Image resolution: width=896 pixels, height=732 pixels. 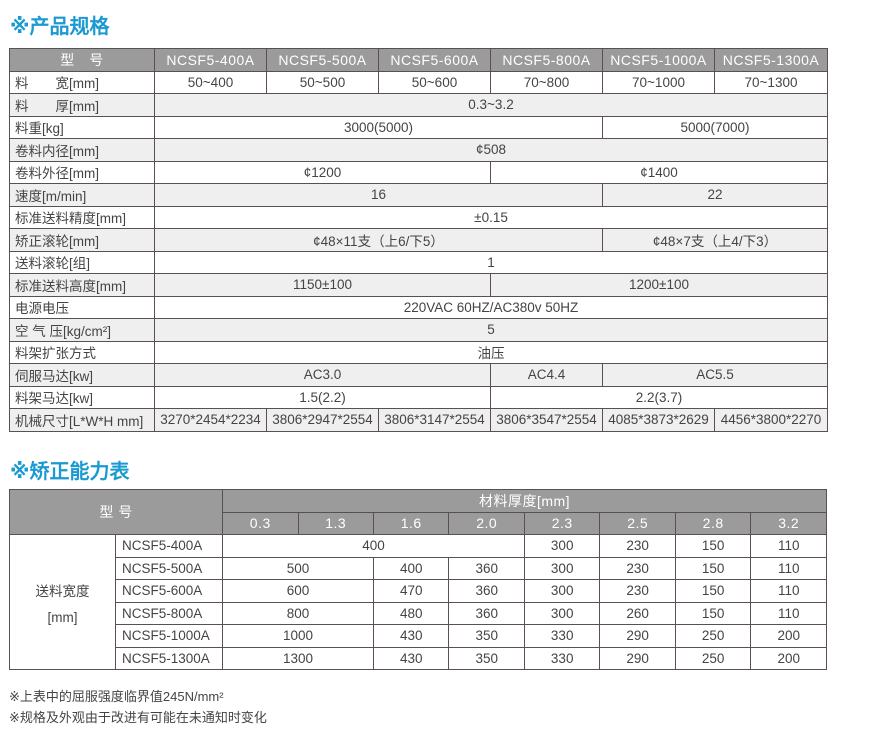 What do you see at coordinates (82, 60) in the screenshot?
I see `model-label-header: 型 号` at bounding box center [82, 60].